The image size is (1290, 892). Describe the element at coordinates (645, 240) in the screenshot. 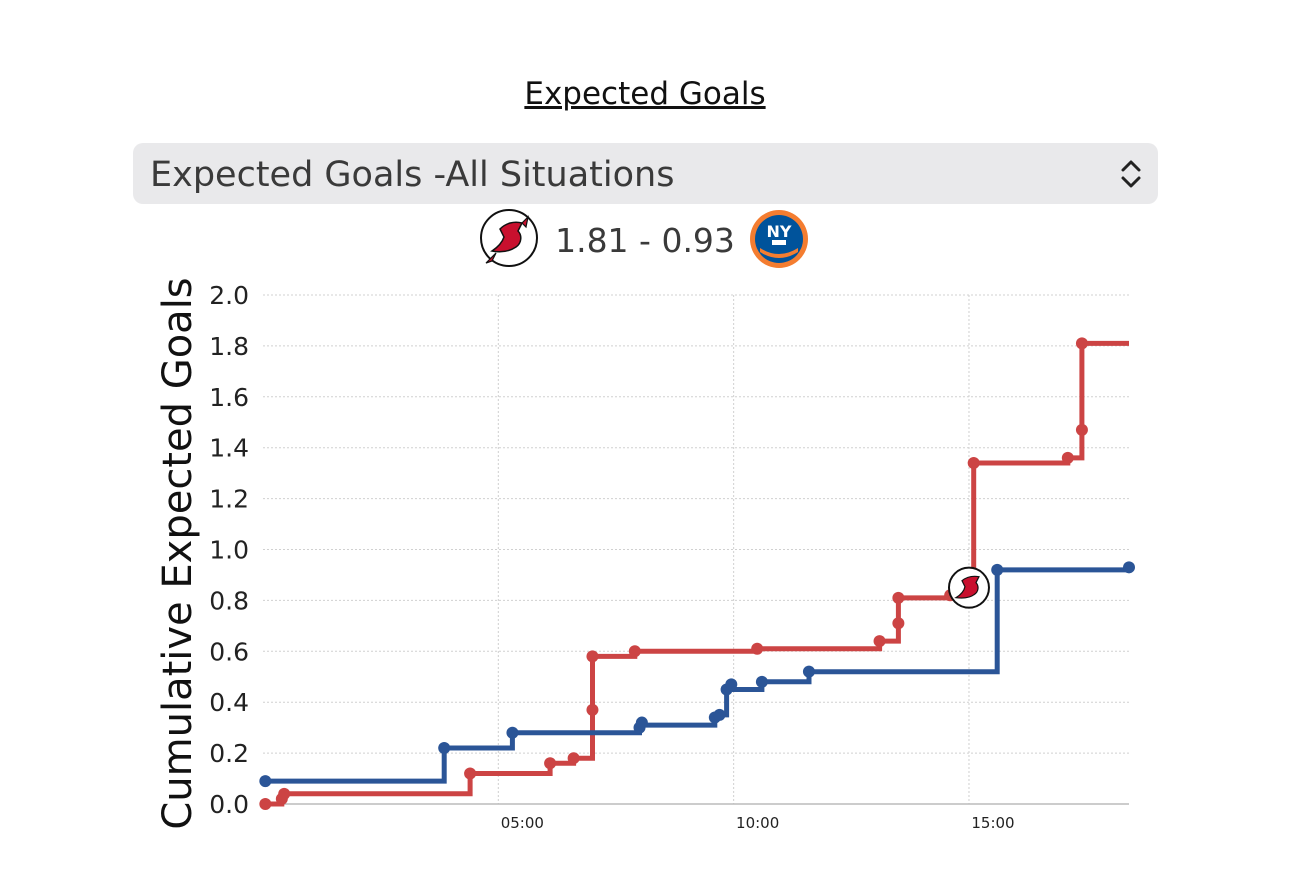

I see `score-text: 1.81 - 0.93` at that location.